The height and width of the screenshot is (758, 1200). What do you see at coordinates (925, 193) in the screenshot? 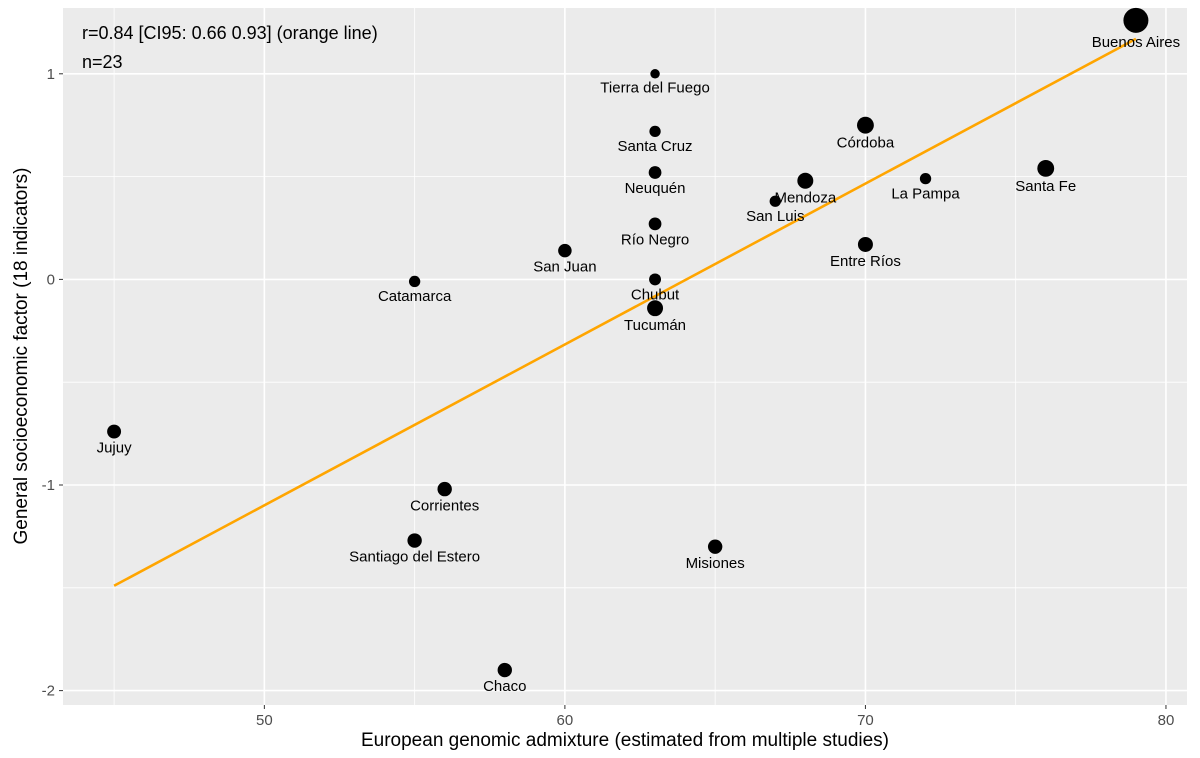
I see `point-label: La Pampa` at bounding box center [925, 193].